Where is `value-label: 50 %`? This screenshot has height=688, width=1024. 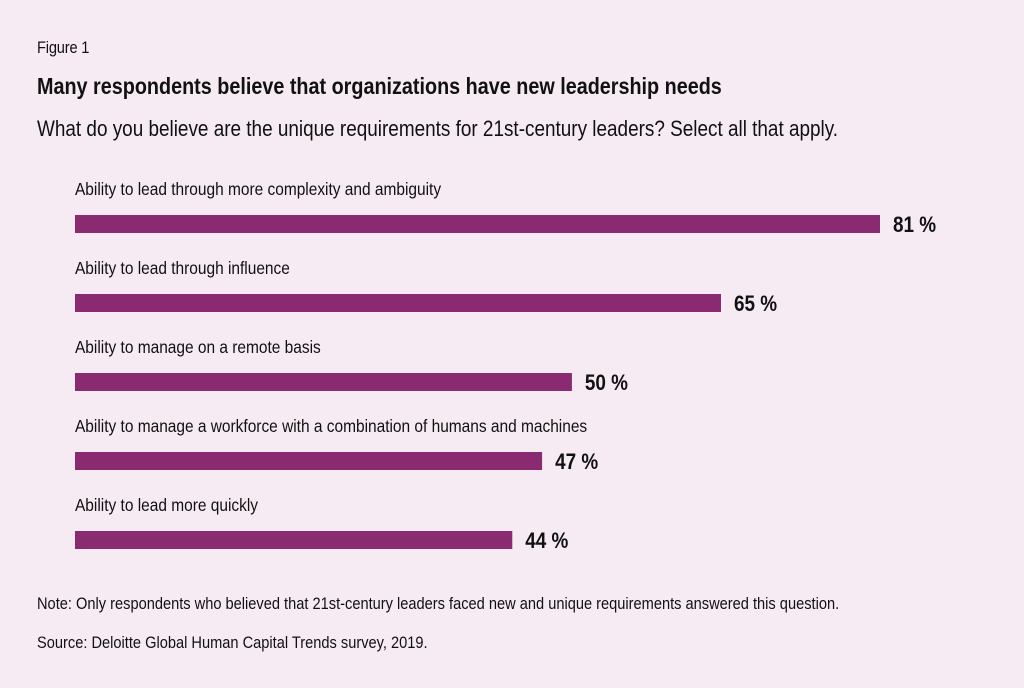 value-label: 50 % is located at coordinates (606, 383).